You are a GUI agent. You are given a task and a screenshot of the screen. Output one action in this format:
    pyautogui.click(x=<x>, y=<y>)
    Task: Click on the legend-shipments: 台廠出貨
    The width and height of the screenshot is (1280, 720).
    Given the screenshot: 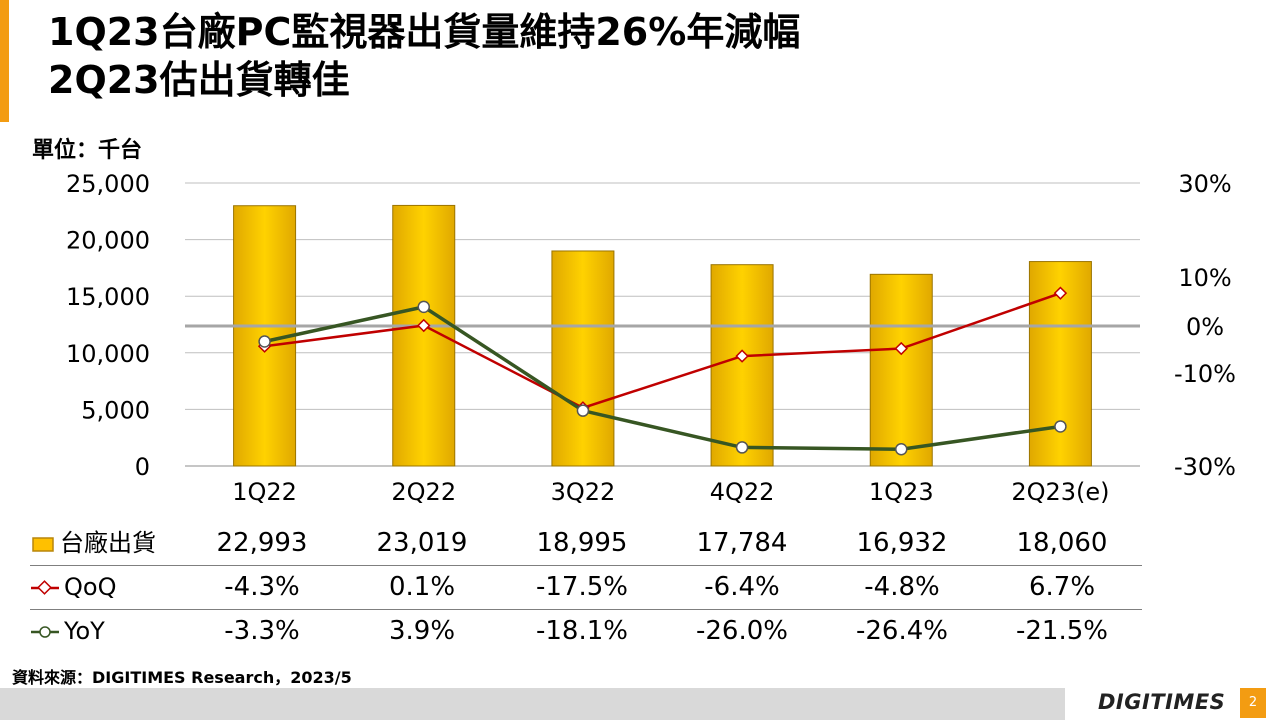 What is the action you would take?
    pyautogui.click(x=93, y=543)
    